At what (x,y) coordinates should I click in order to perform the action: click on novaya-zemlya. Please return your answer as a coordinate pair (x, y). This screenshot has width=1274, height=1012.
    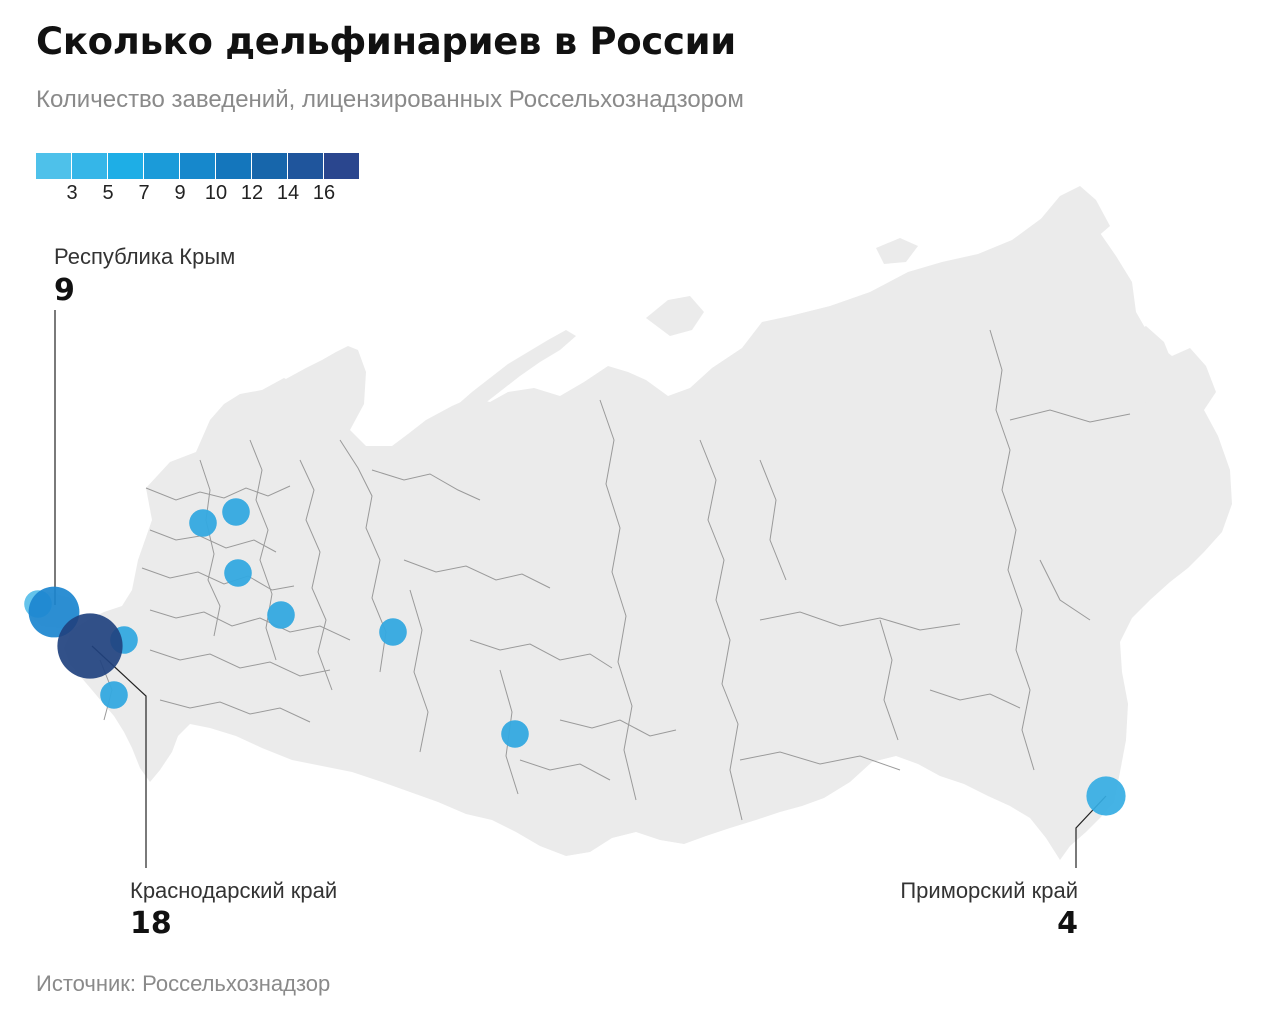
    Looking at the image, I should click on (516, 372).